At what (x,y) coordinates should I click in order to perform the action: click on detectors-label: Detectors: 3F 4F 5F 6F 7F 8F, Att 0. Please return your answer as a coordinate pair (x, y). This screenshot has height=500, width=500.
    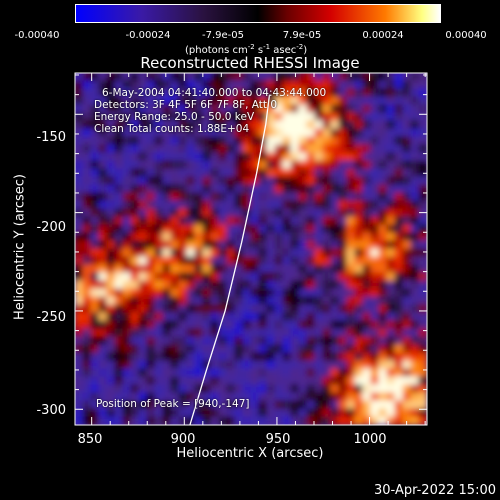
    Looking at the image, I should click on (186, 105).